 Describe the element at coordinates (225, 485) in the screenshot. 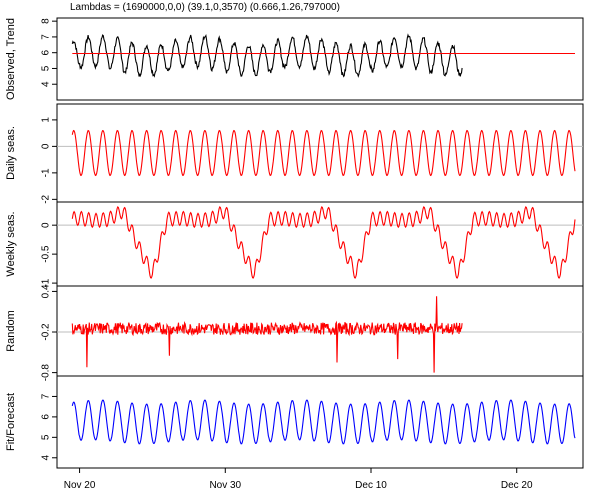

I see `xtick-label: Nov 30` at that location.